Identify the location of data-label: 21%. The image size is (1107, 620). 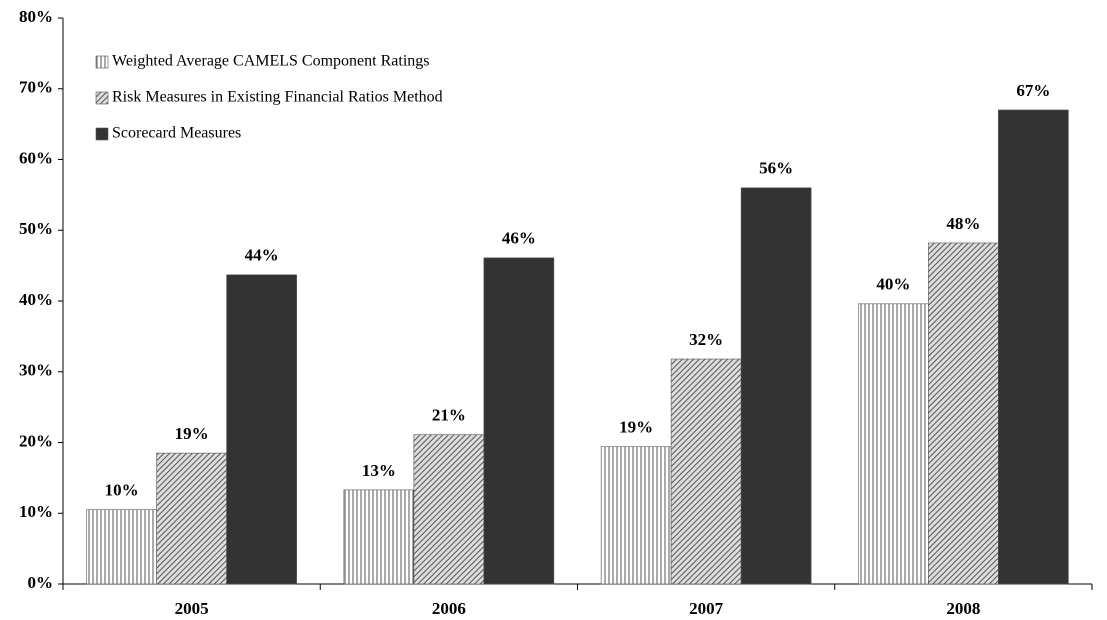
(449, 415).